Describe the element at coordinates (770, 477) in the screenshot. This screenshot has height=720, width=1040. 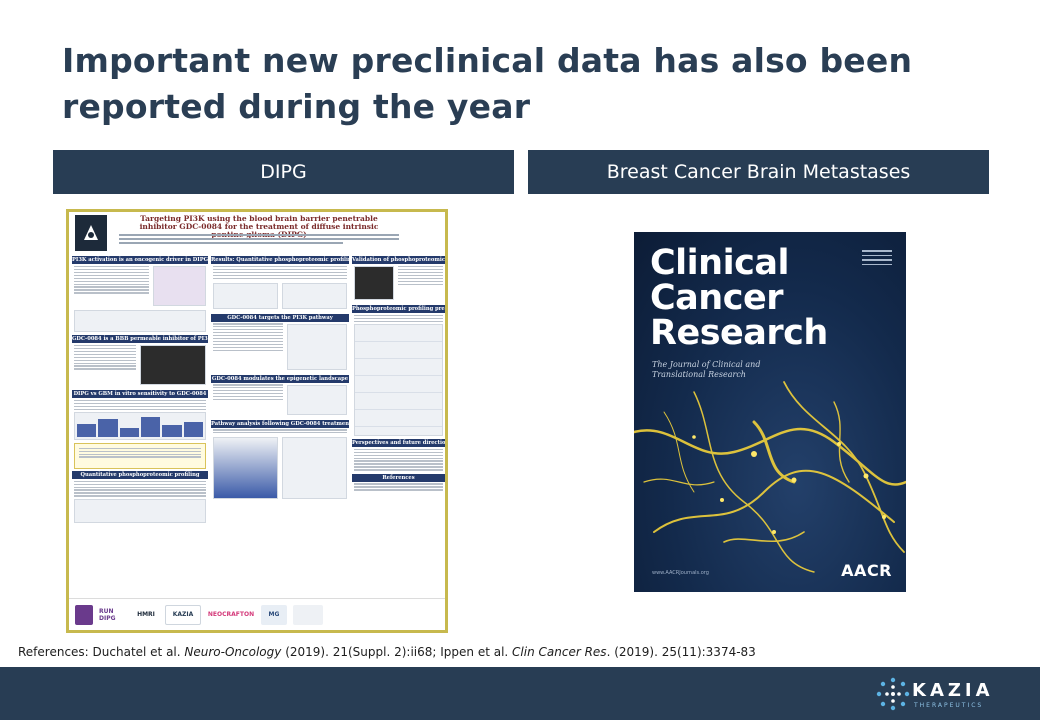
I see `cover-artwork` at that location.